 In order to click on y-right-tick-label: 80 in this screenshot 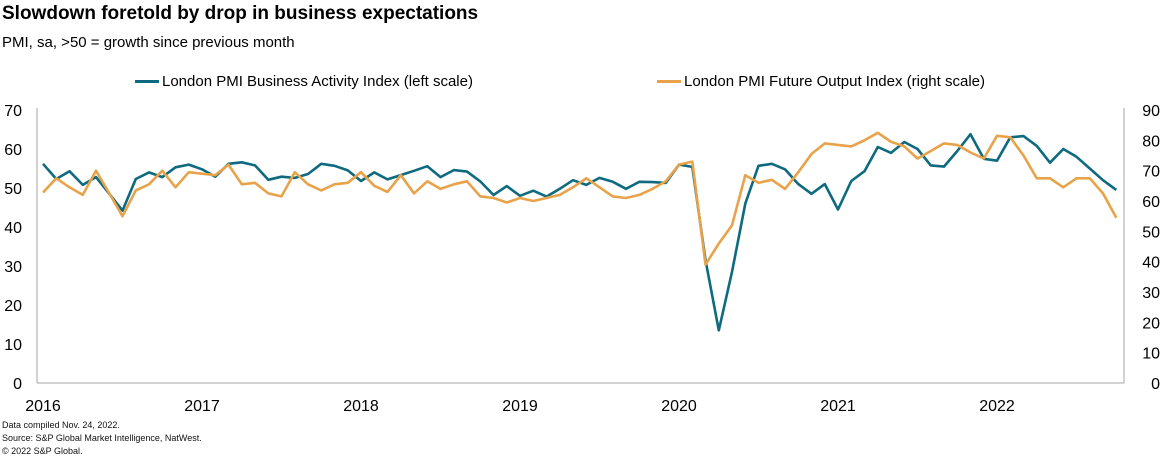, I will do `click(1151, 141)`.